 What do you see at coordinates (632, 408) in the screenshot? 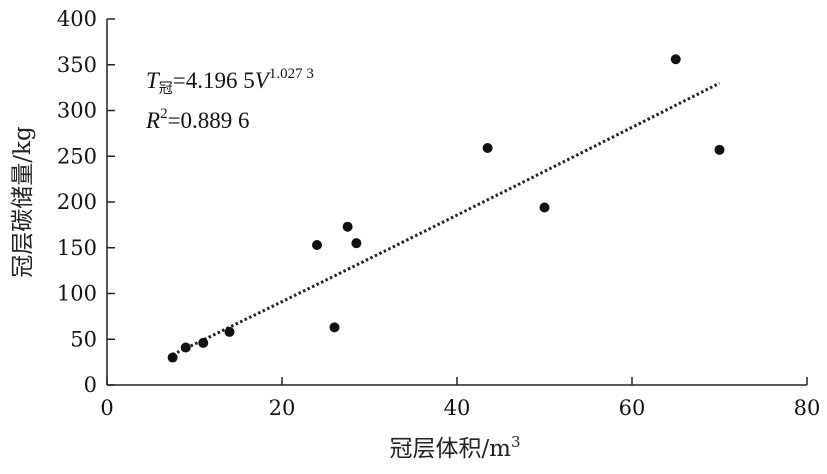
I see `x-tick-label: 60` at bounding box center [632, 408].